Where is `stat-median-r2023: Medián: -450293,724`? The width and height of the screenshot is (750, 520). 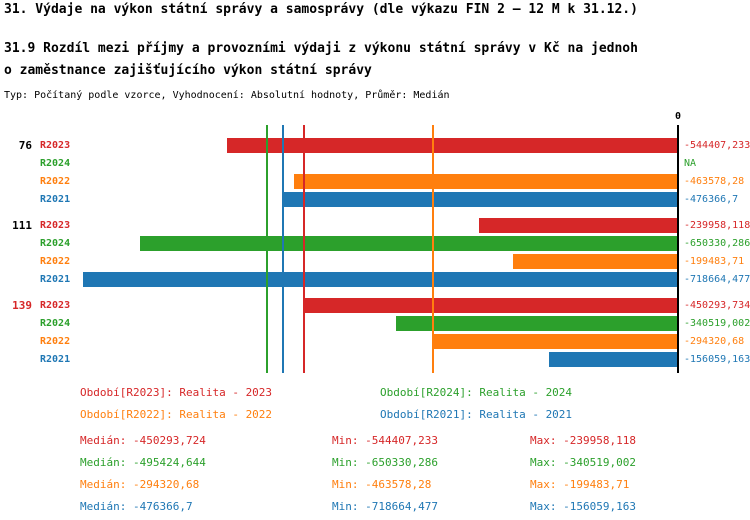
stat-median-r2023: Medián: -450293,724 is located at coordinates (143, 440).